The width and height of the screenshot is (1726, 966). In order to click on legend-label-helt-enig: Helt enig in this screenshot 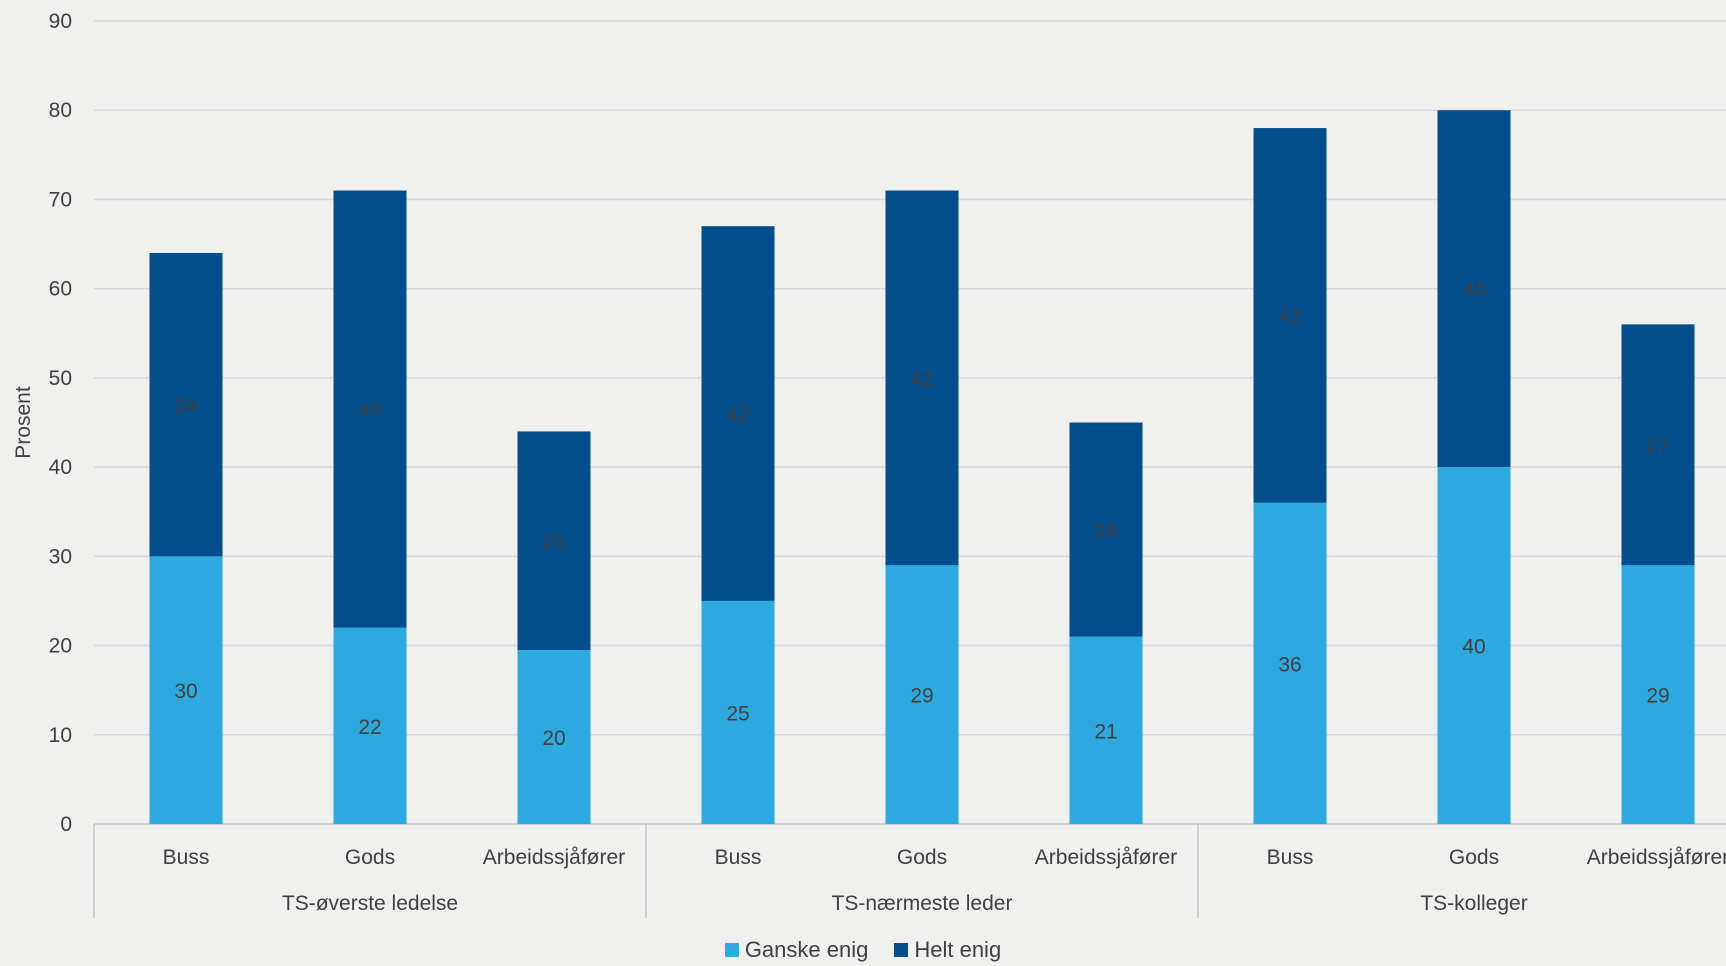, I will do `click(958, 949)`.